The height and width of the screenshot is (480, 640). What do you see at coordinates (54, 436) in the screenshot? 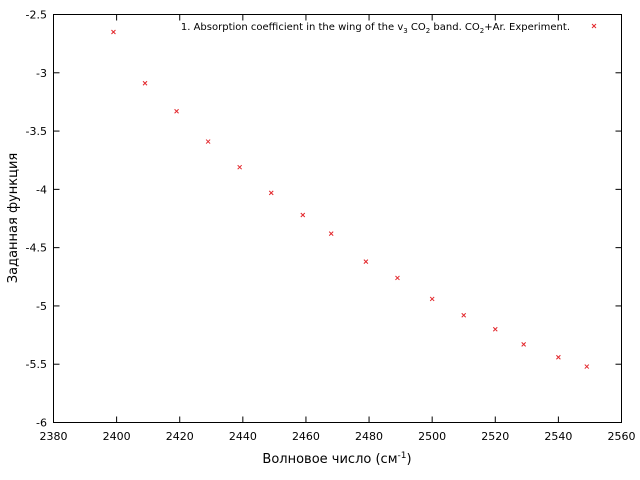
I see `x-tick-label: 2380` at bounding box center [54, 436].